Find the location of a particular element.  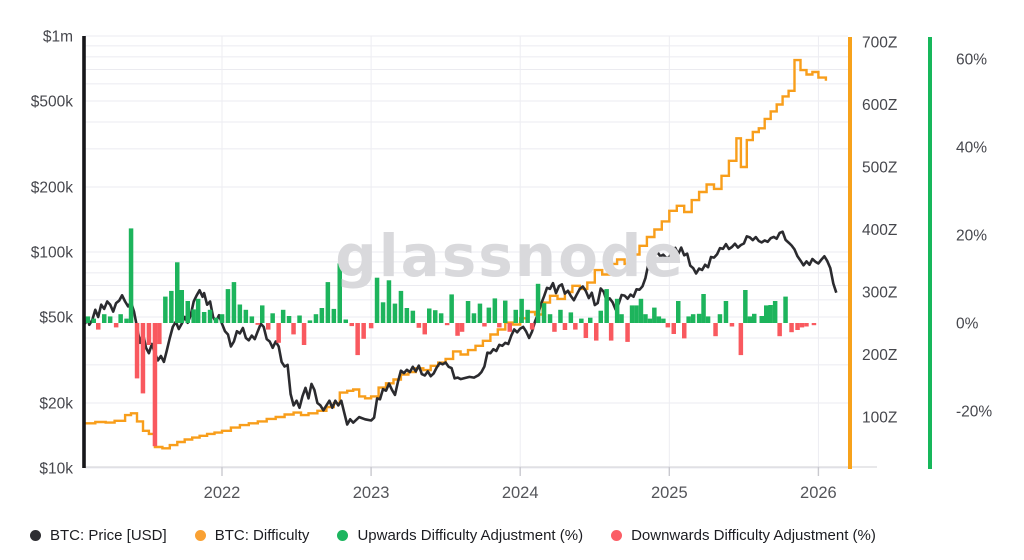

difficulty-axis-line is located at coordinates (850, 253).